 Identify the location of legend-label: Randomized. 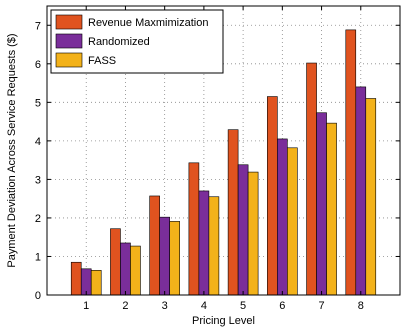
(119, 42).